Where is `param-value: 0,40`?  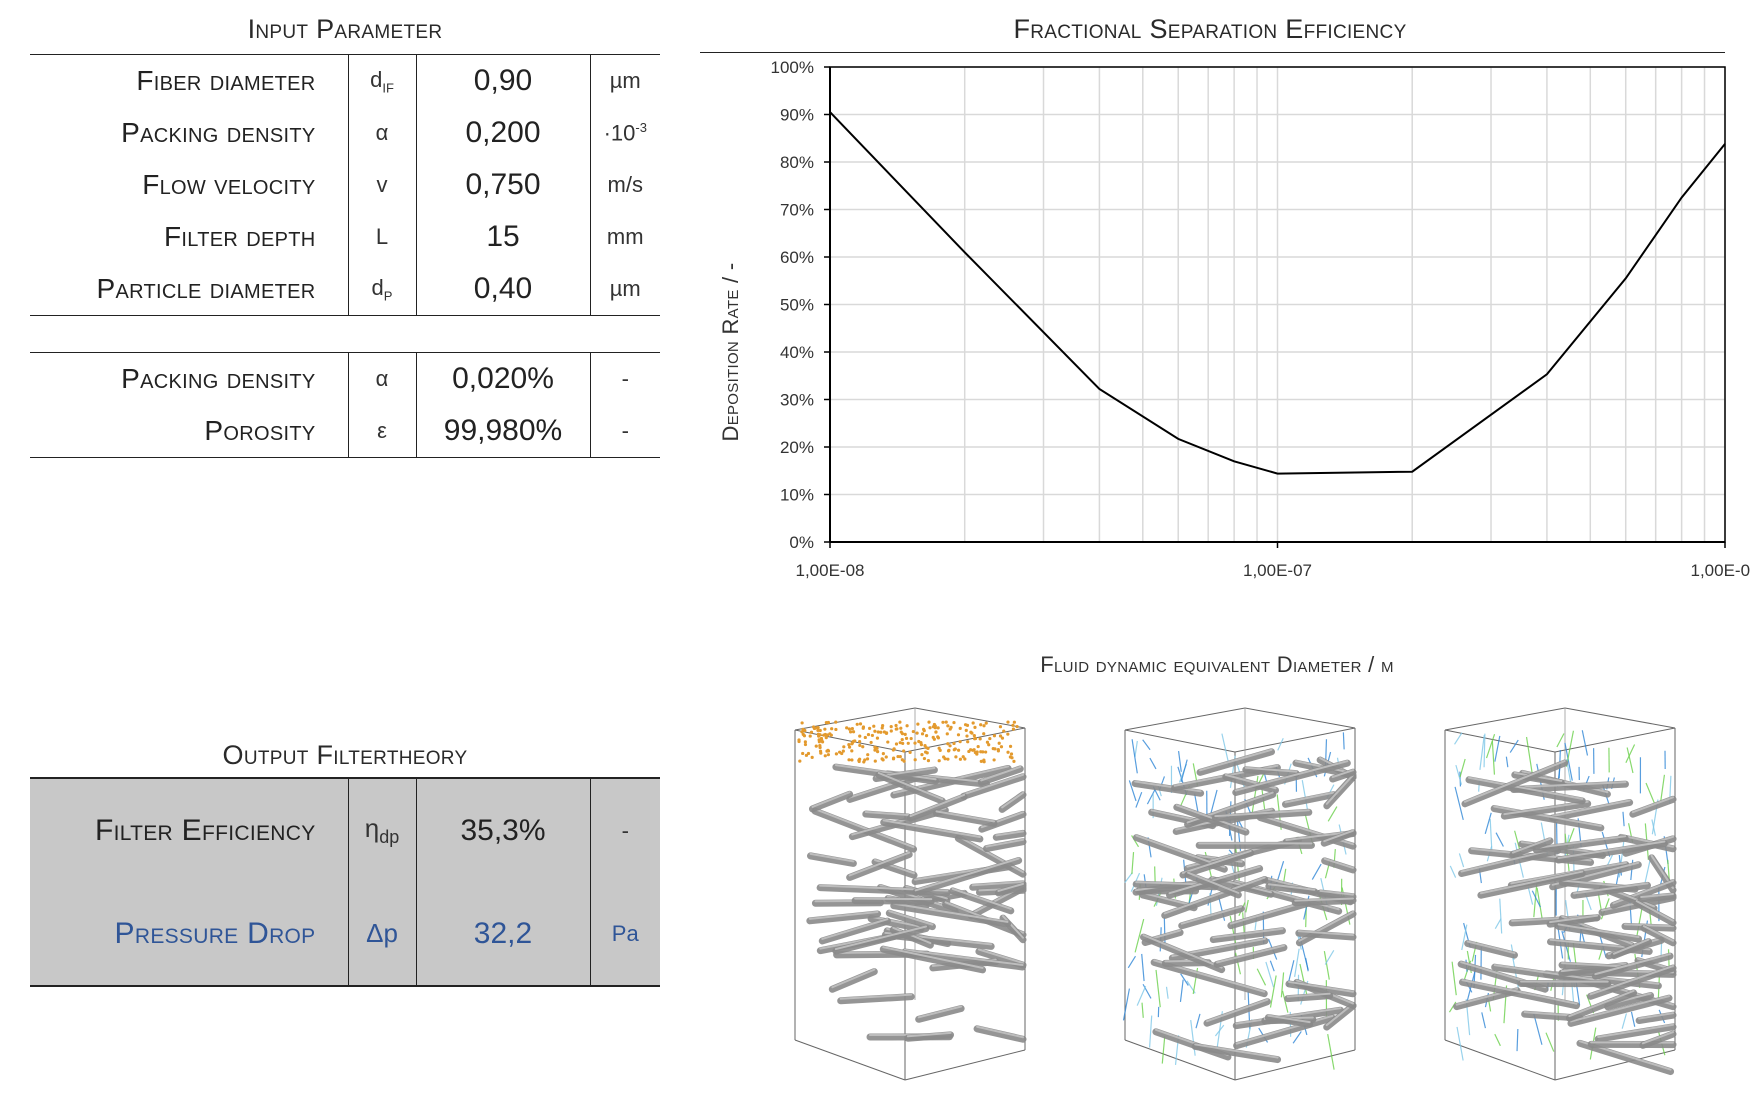 param-value: 0,40 is located at coordinates (503, 288).